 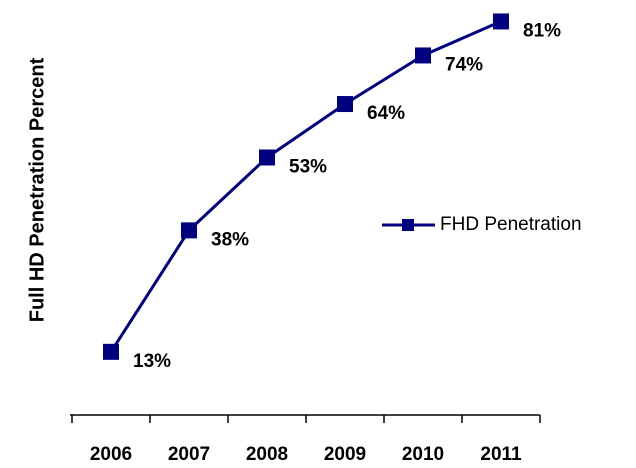 I want to click on data-label: 38%, so click(x=230, y=239).